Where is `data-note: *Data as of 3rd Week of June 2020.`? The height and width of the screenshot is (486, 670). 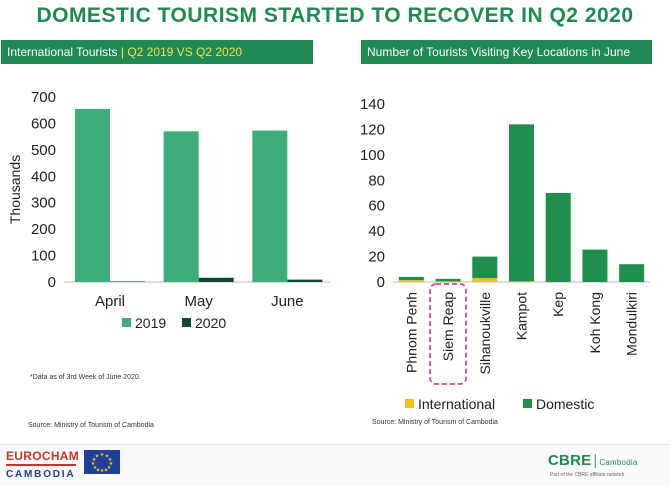
data-note: *Data as of 3rd Week of June 2020. is located at coordinates (85, 377).